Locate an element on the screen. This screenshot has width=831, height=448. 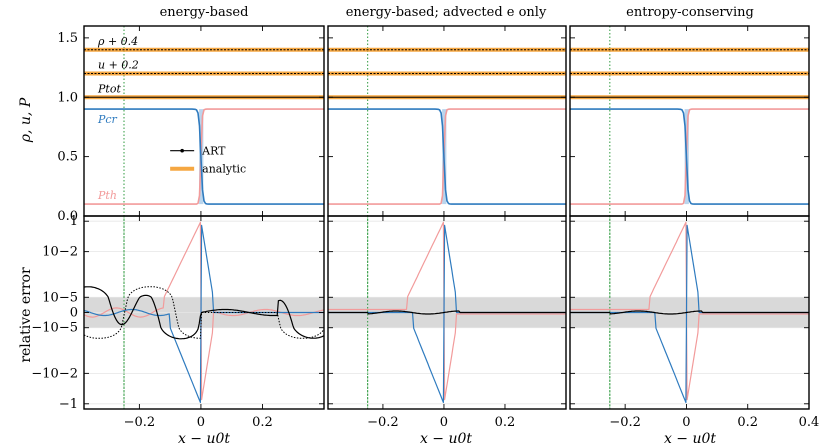
bottom-ytick-label: −10−5 is located at coordinates (54, 328).